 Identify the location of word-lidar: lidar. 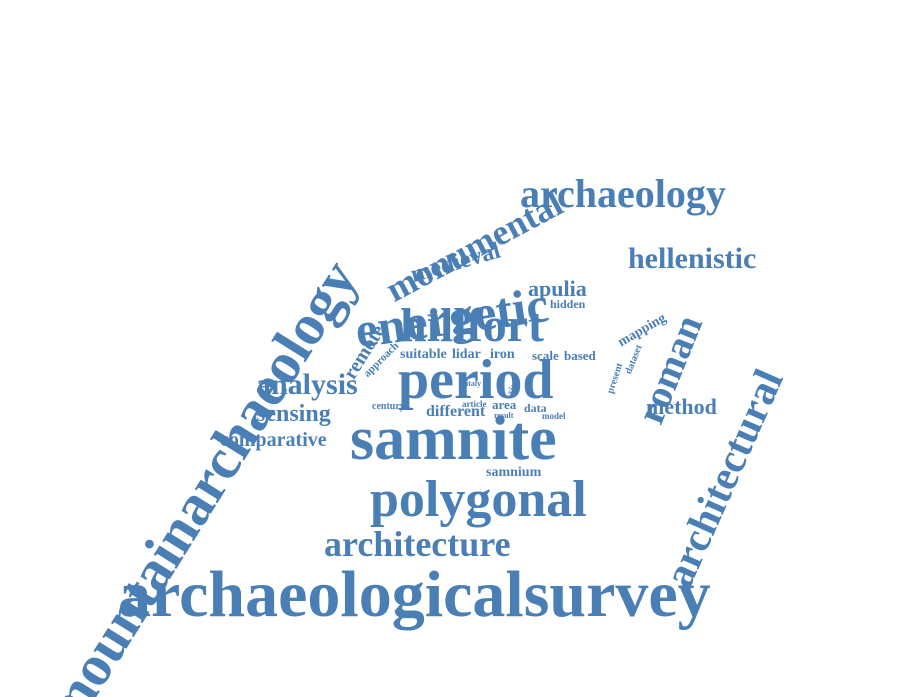
(466, 354).